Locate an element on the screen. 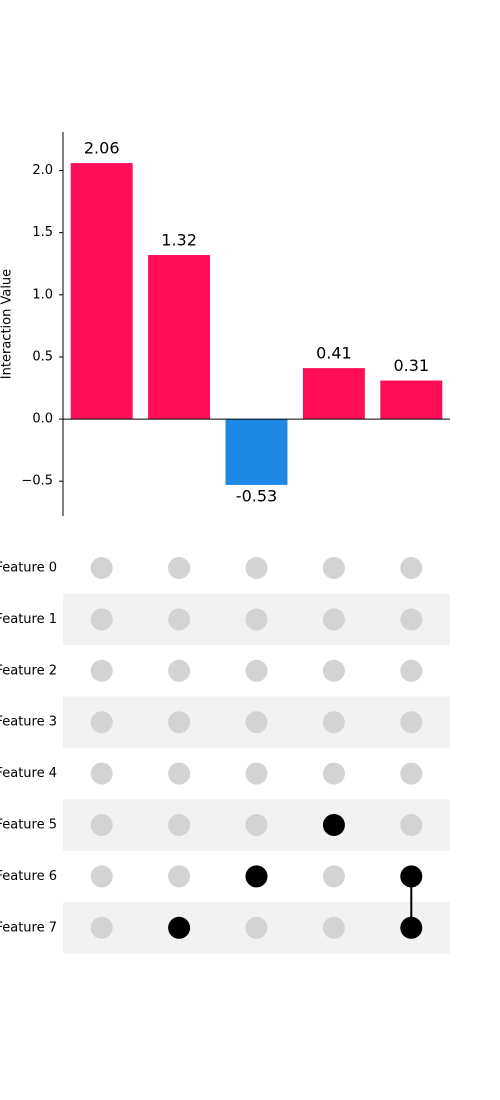 The width and height of the screenshot is (500, 1100). y-tick-label: 0.0 is located at coordinates (42, 419).